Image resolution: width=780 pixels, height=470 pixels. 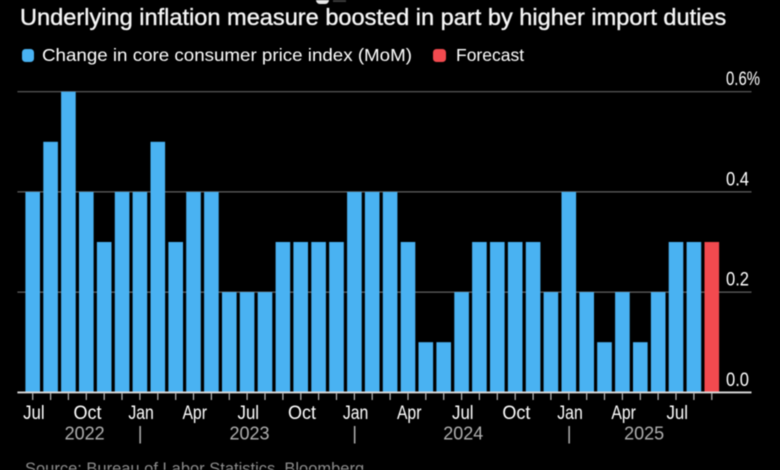 I want to click on svg-text: 2023, so click(x=250, y=433).